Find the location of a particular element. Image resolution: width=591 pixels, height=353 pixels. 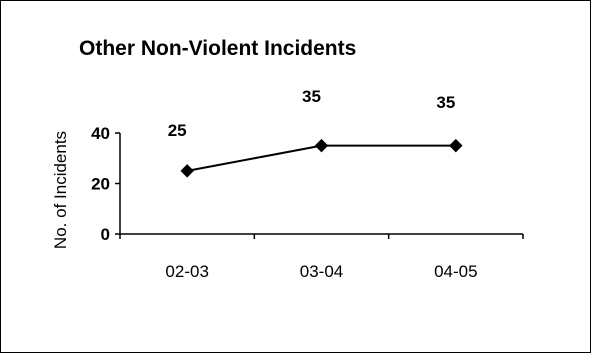

y-tick-label: 0 is located at coordinates (105, 234).